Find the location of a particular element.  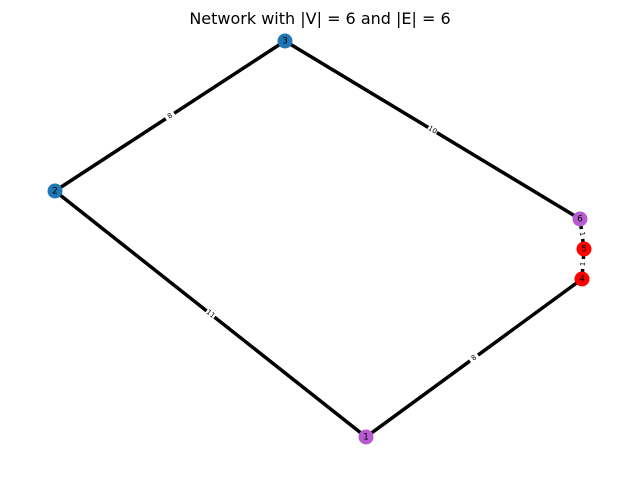

diagram-title: Network with |V| = 6 and |E| = 6 is located at coordinates (319, 18).